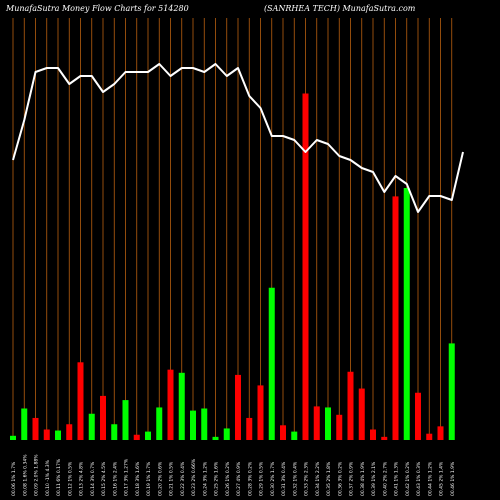 The image size is (500, 500). Describe the element at coordinates (419, 478) in the screenshot. I see `x-tick-label: 00.43 1% 0.3%` at that location.